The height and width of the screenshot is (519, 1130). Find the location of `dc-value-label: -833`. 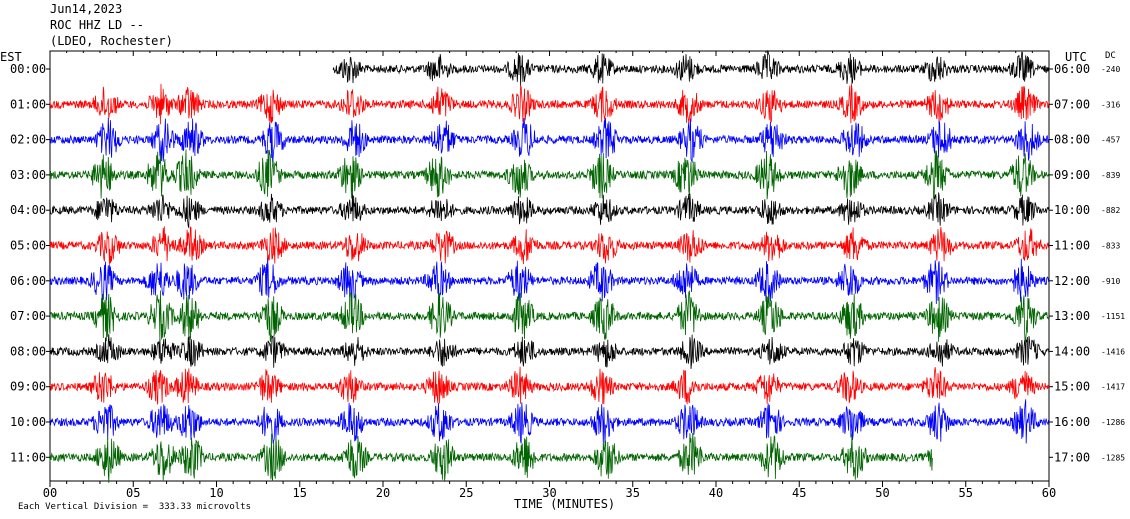

dc-value-label: -833 is located at coordinates (1110, 246).